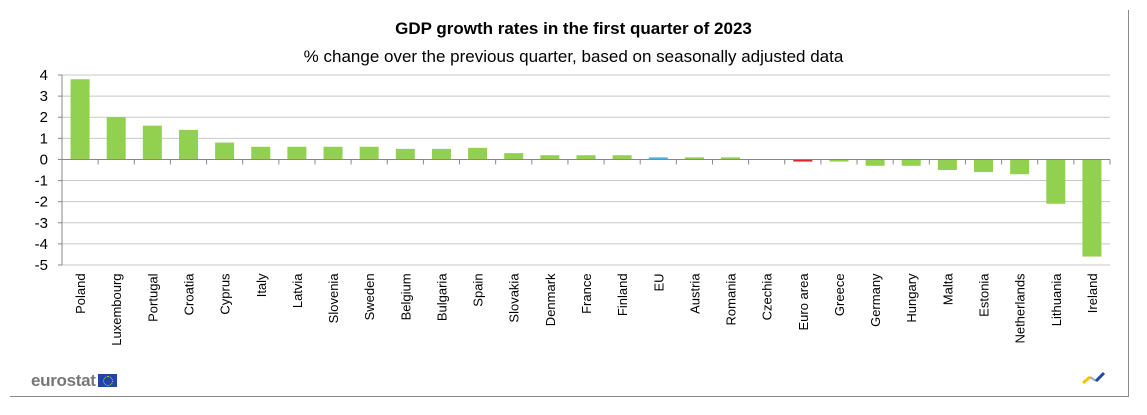 Image resolution: width=1147 pixels, height=415 pixels. Describe the element at coordinates (41, 244) in the screenshot. I see `y-tick-label: -4` at that location.